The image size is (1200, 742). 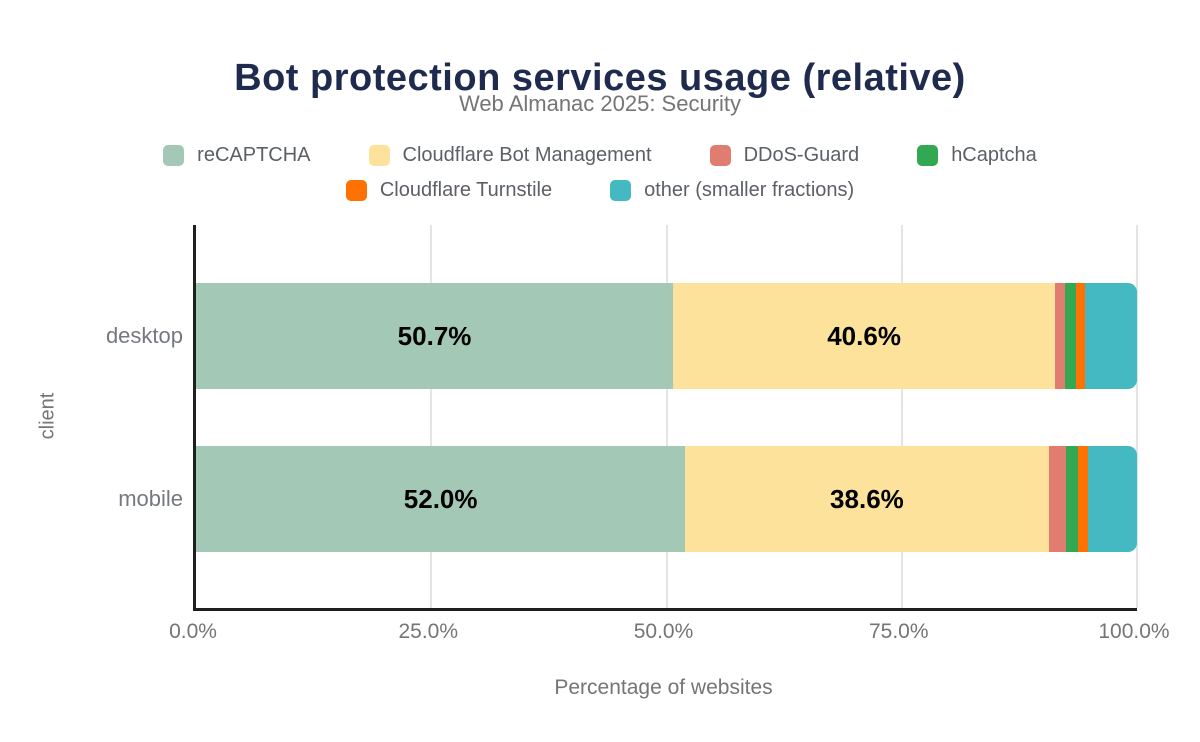 I want to click on legend-item: hCaptcha, so click(x=977, y=155).